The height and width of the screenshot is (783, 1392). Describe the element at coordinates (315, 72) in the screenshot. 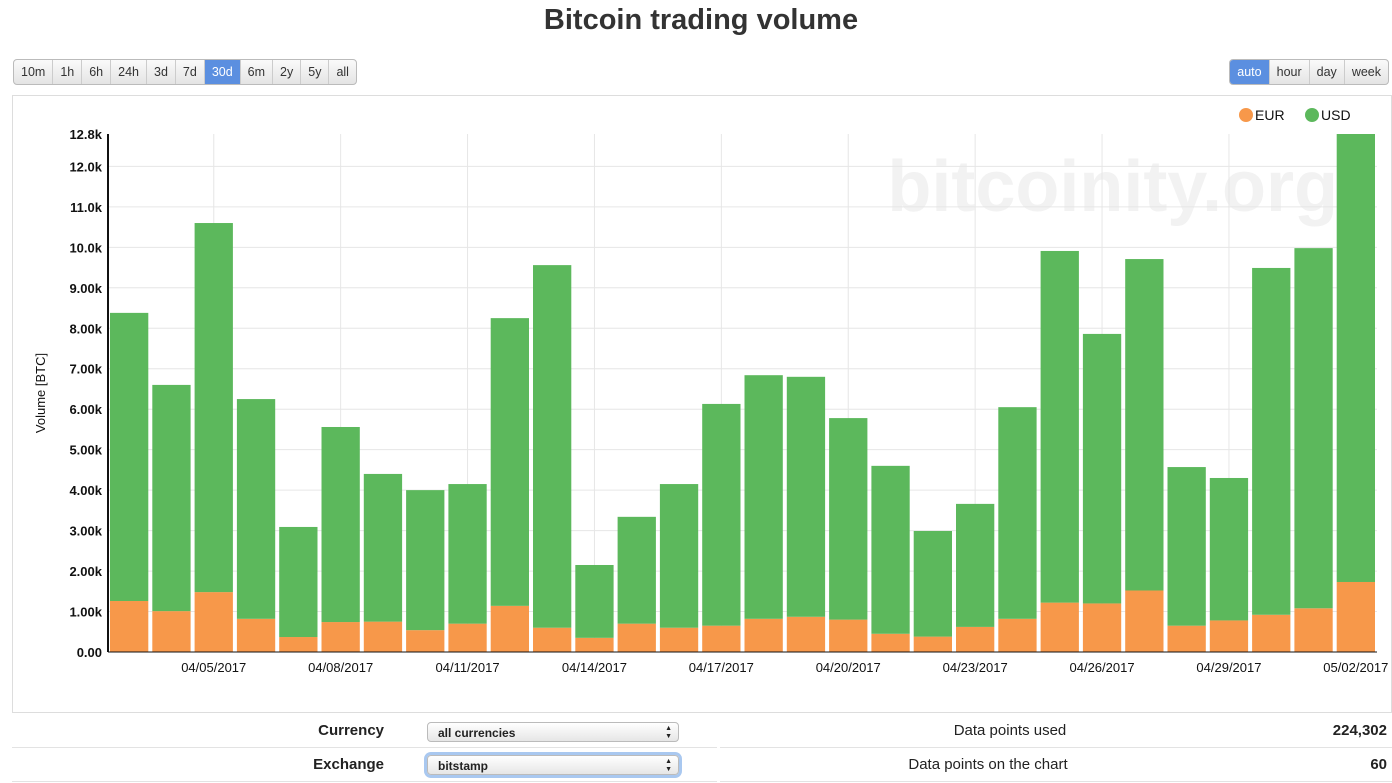

I see `range-button-5y: 5y` at that location.